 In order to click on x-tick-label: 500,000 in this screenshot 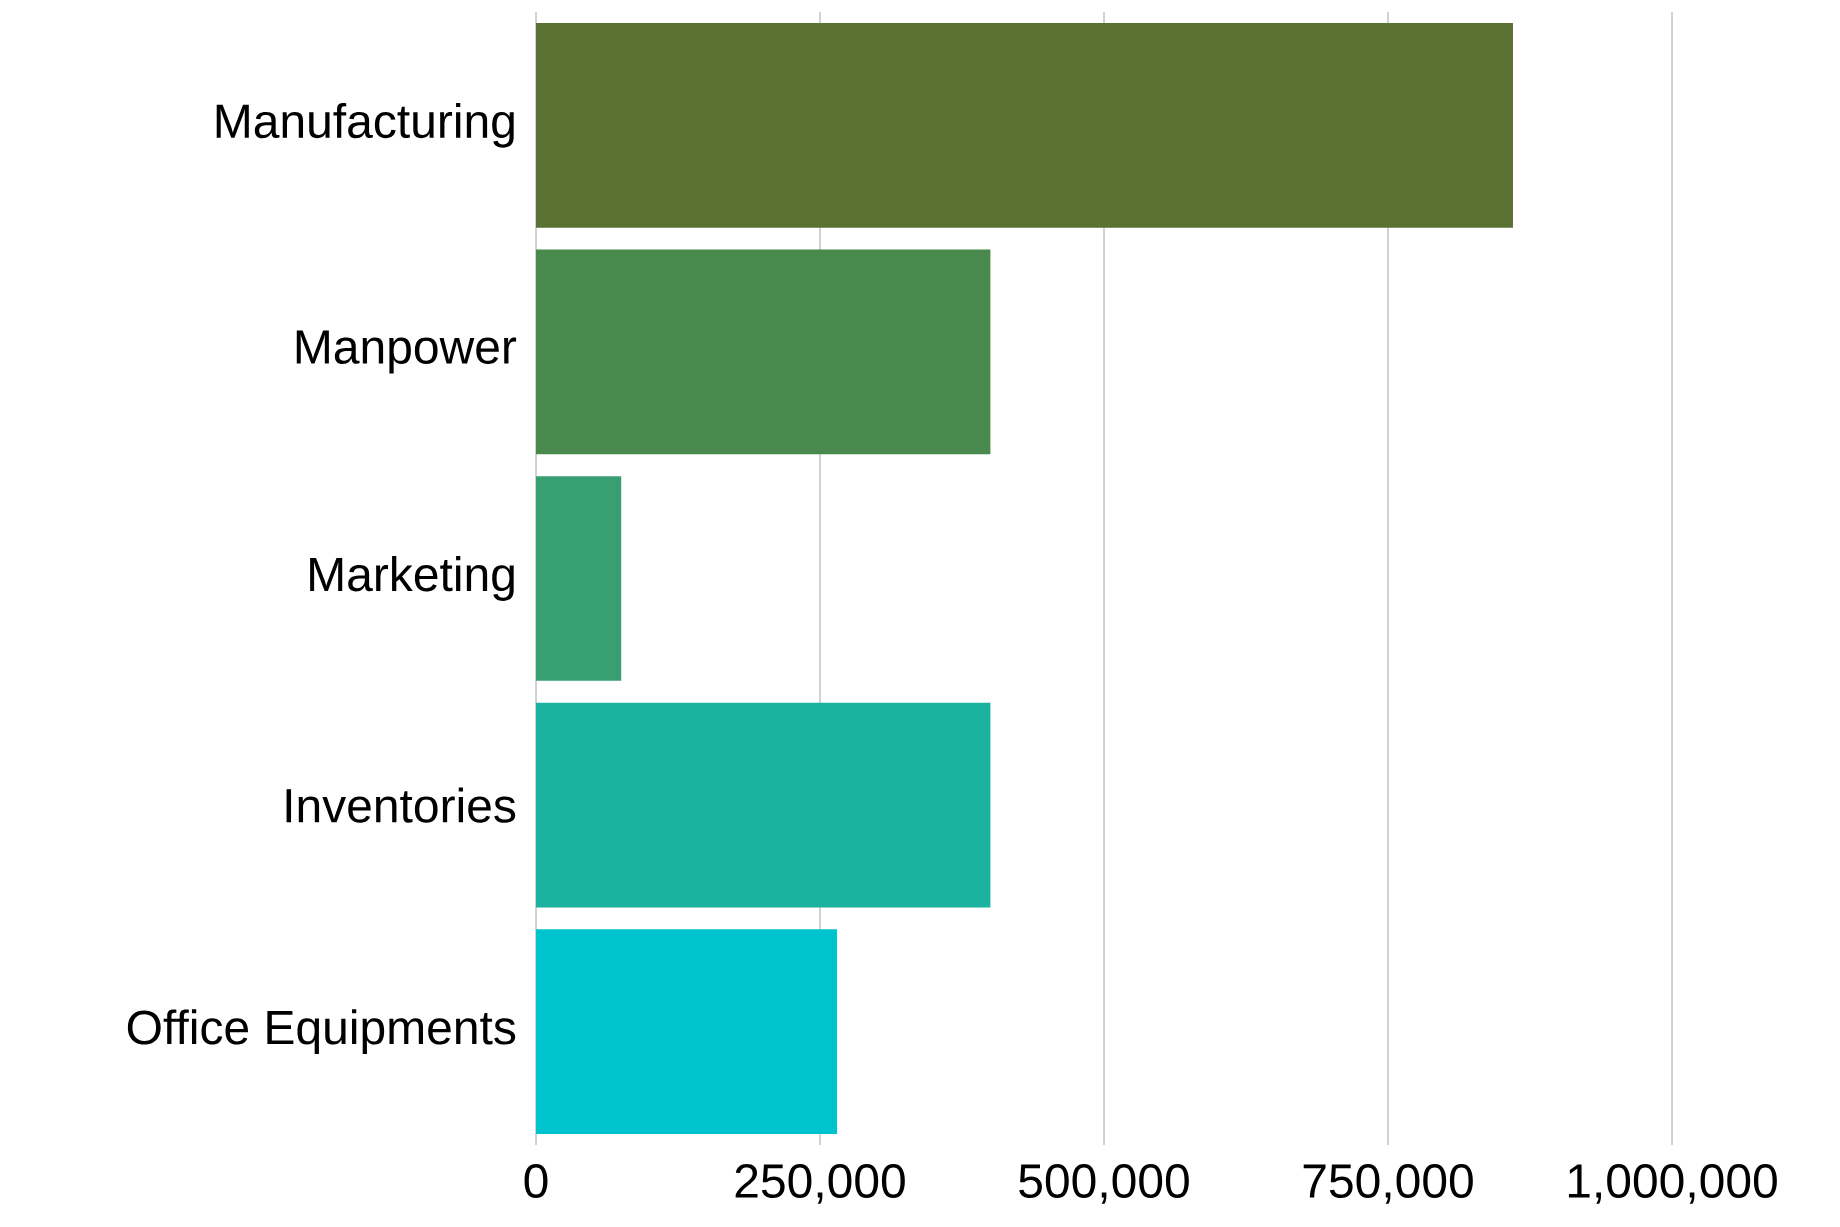, I will do `click(1104, 1184)`.